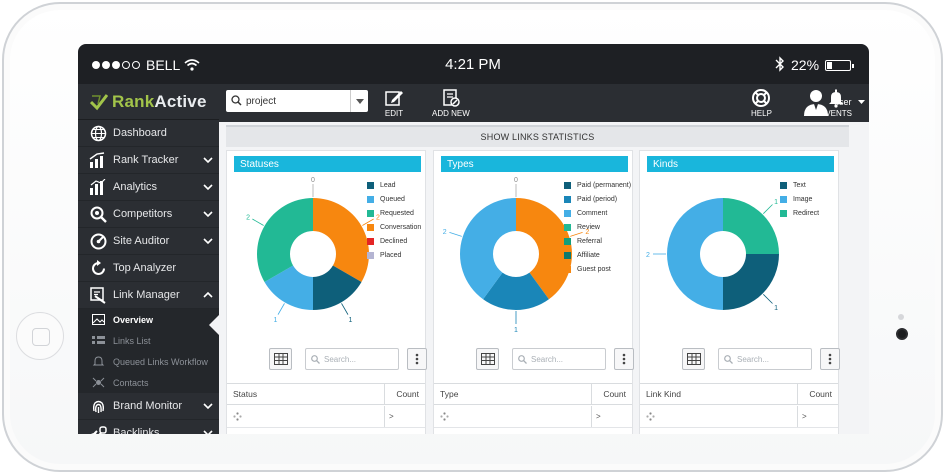 This screenshot has width=947, height=472. What do you see at coordinates (451, 103) in the screenshot?
I see `add-new-button: ADD NEW` at bounding box center [451, 103].